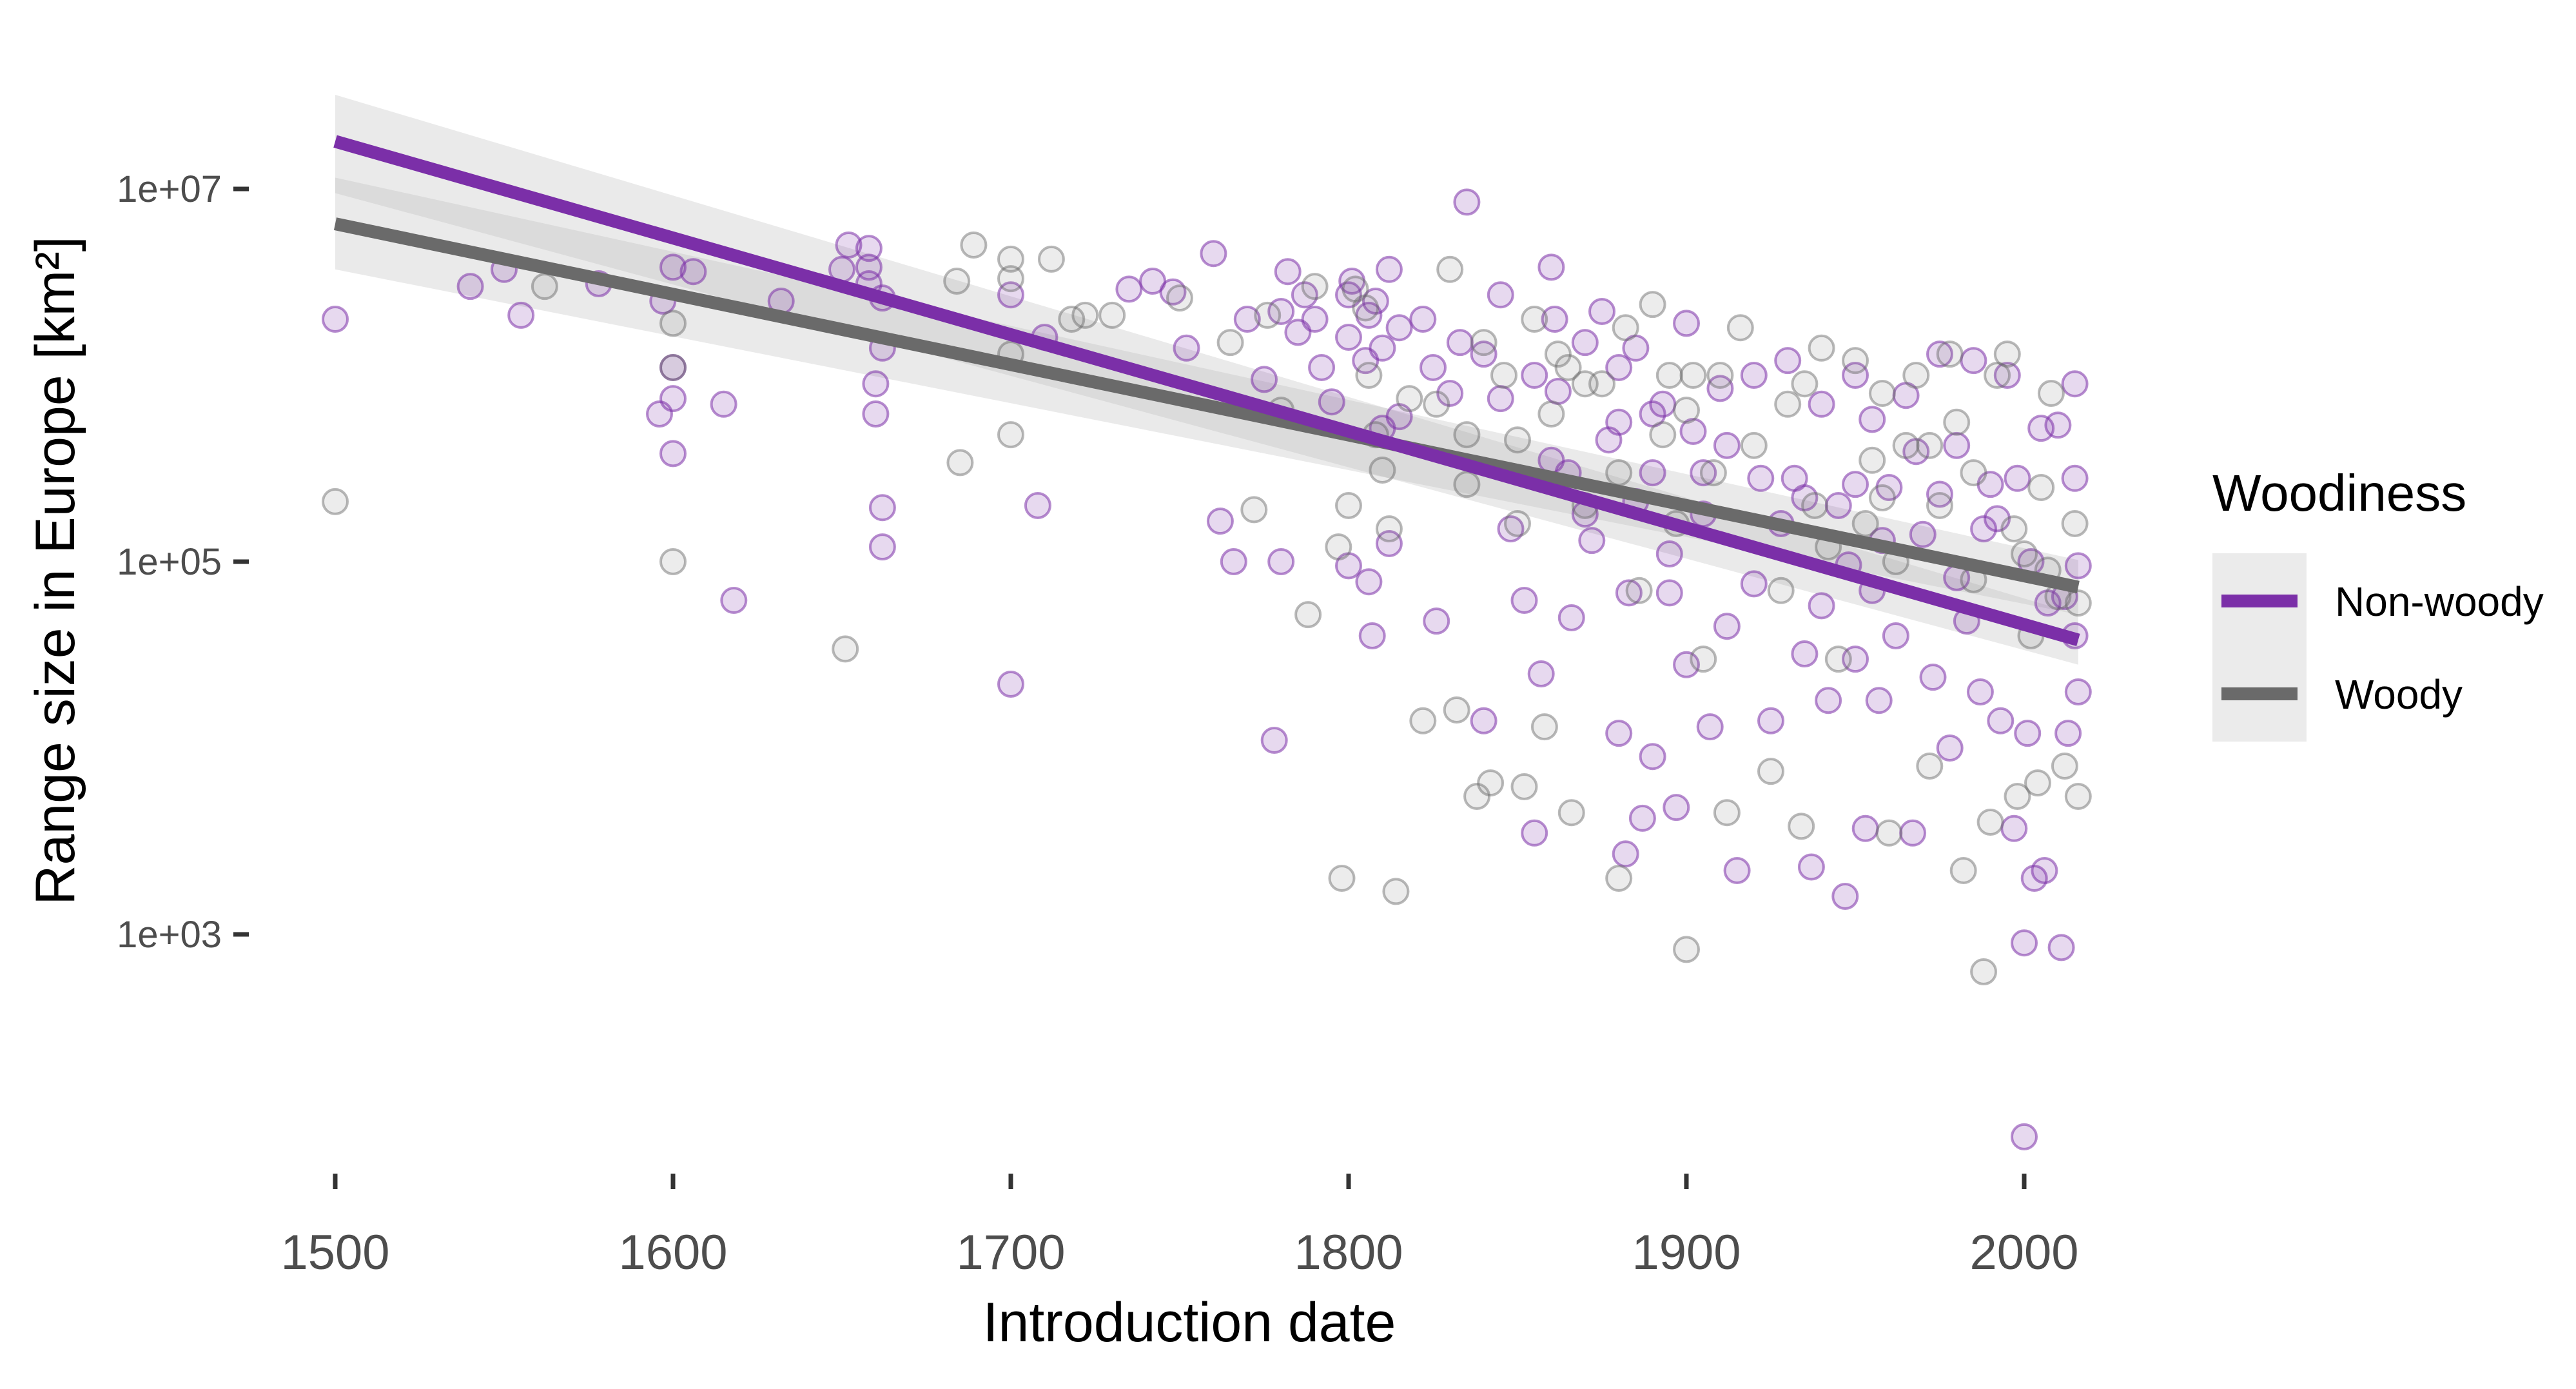  Describe the element at coordinates (2339, 493) in the screenshot. I see `legend-title: Woodiness` at that location.